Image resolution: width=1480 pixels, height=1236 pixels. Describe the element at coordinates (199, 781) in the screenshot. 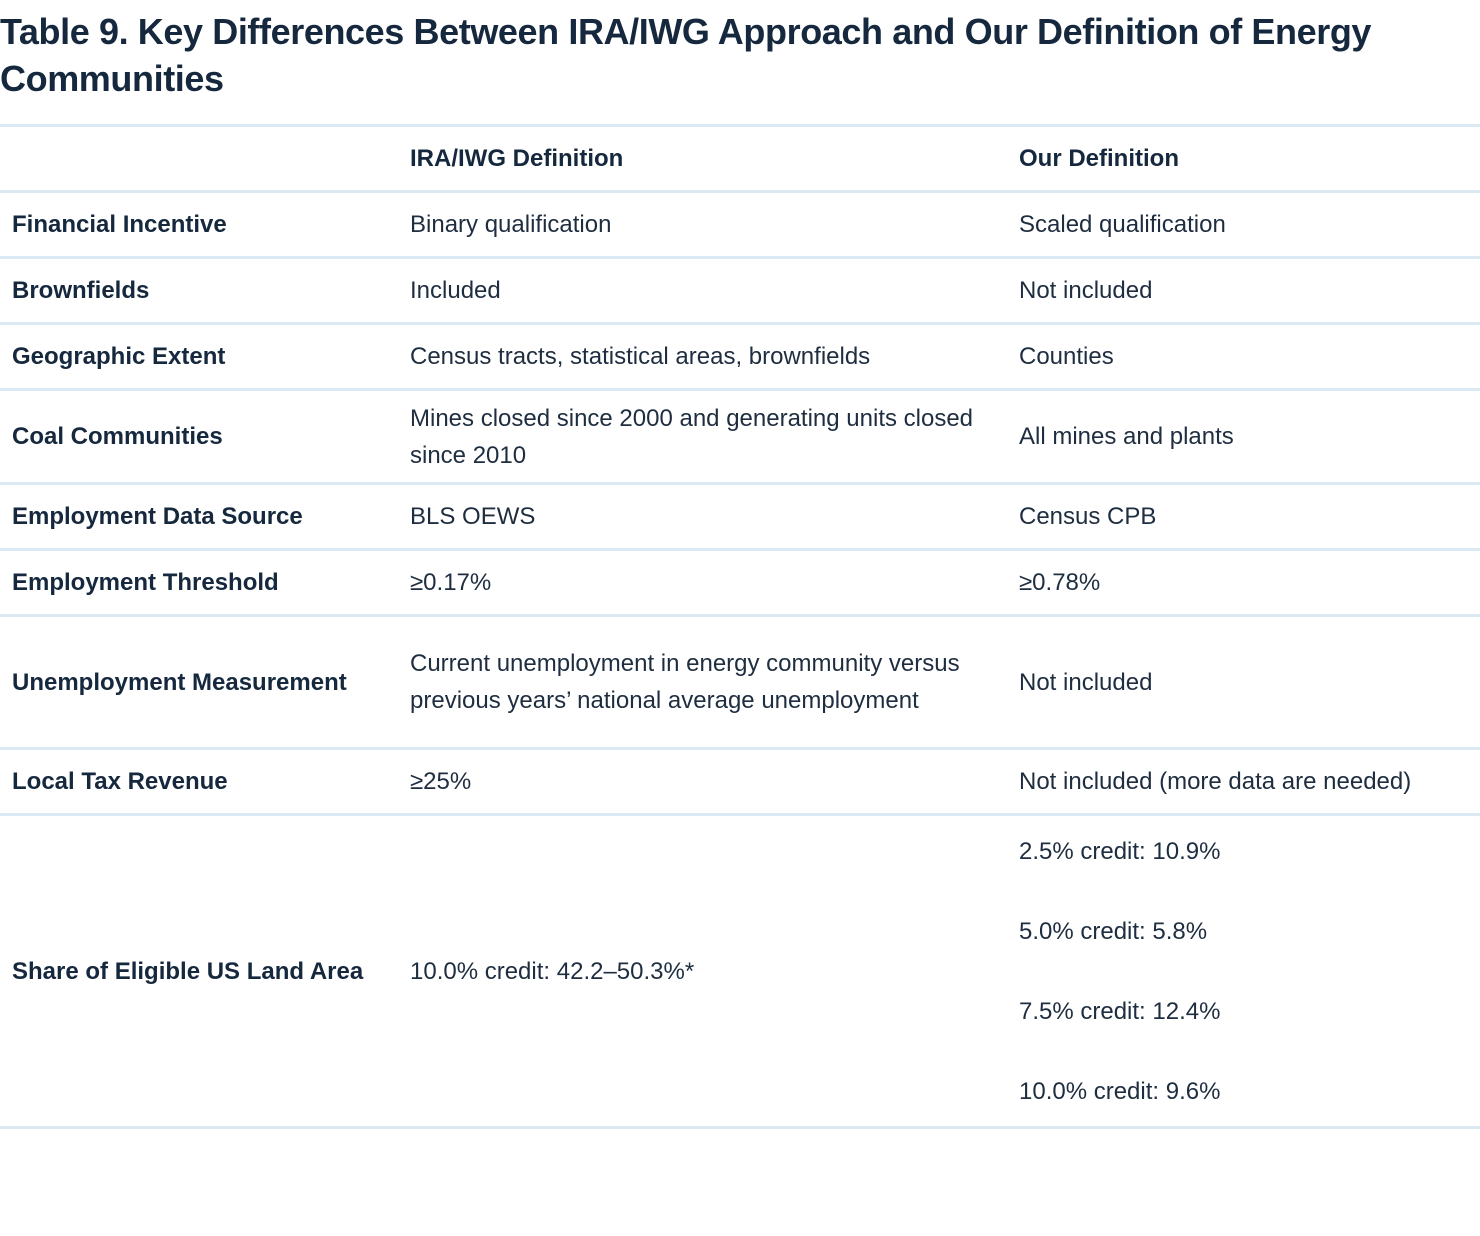

I see `row-label: Local Tax Revenue` at that location.